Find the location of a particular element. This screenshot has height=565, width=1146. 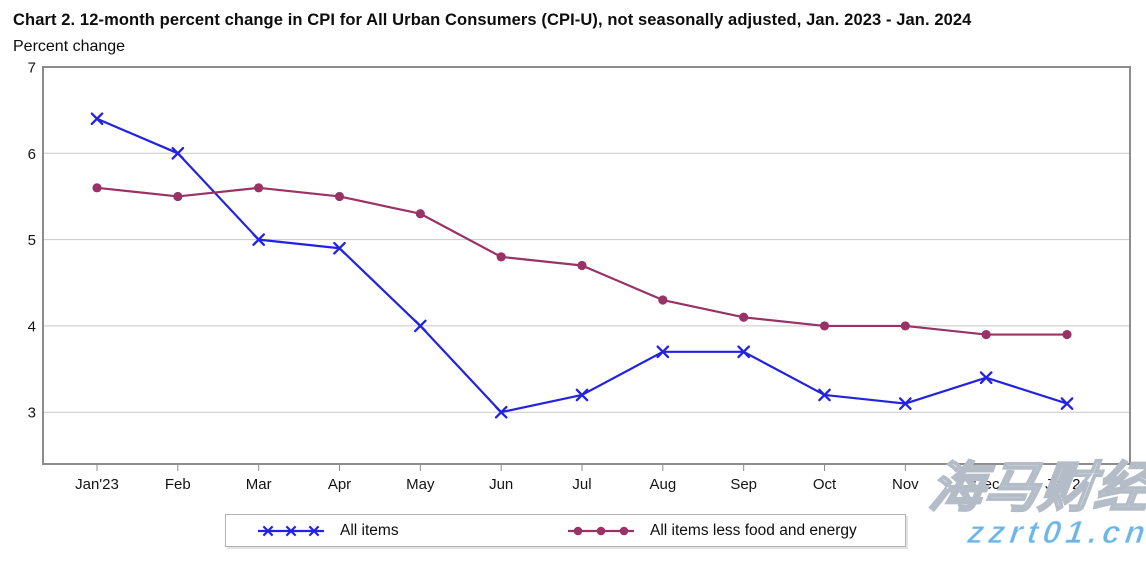

y-tick-label: 7 is located at coordinates (32, 68).